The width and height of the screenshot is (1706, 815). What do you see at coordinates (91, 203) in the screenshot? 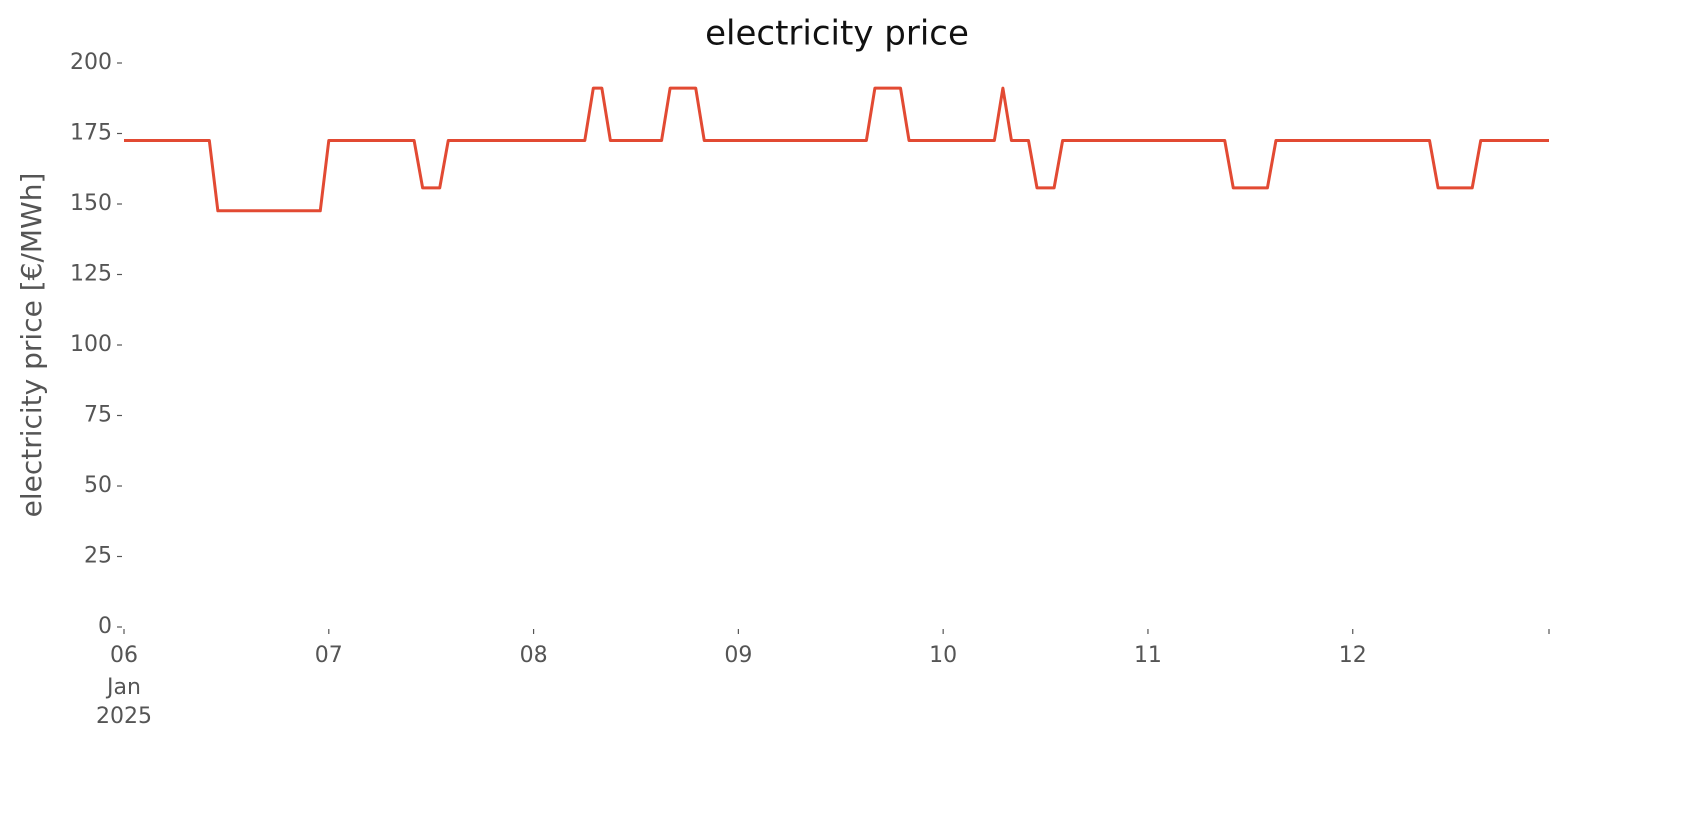
I see `y-tick-label: 150` at bounding box center [91, 203].